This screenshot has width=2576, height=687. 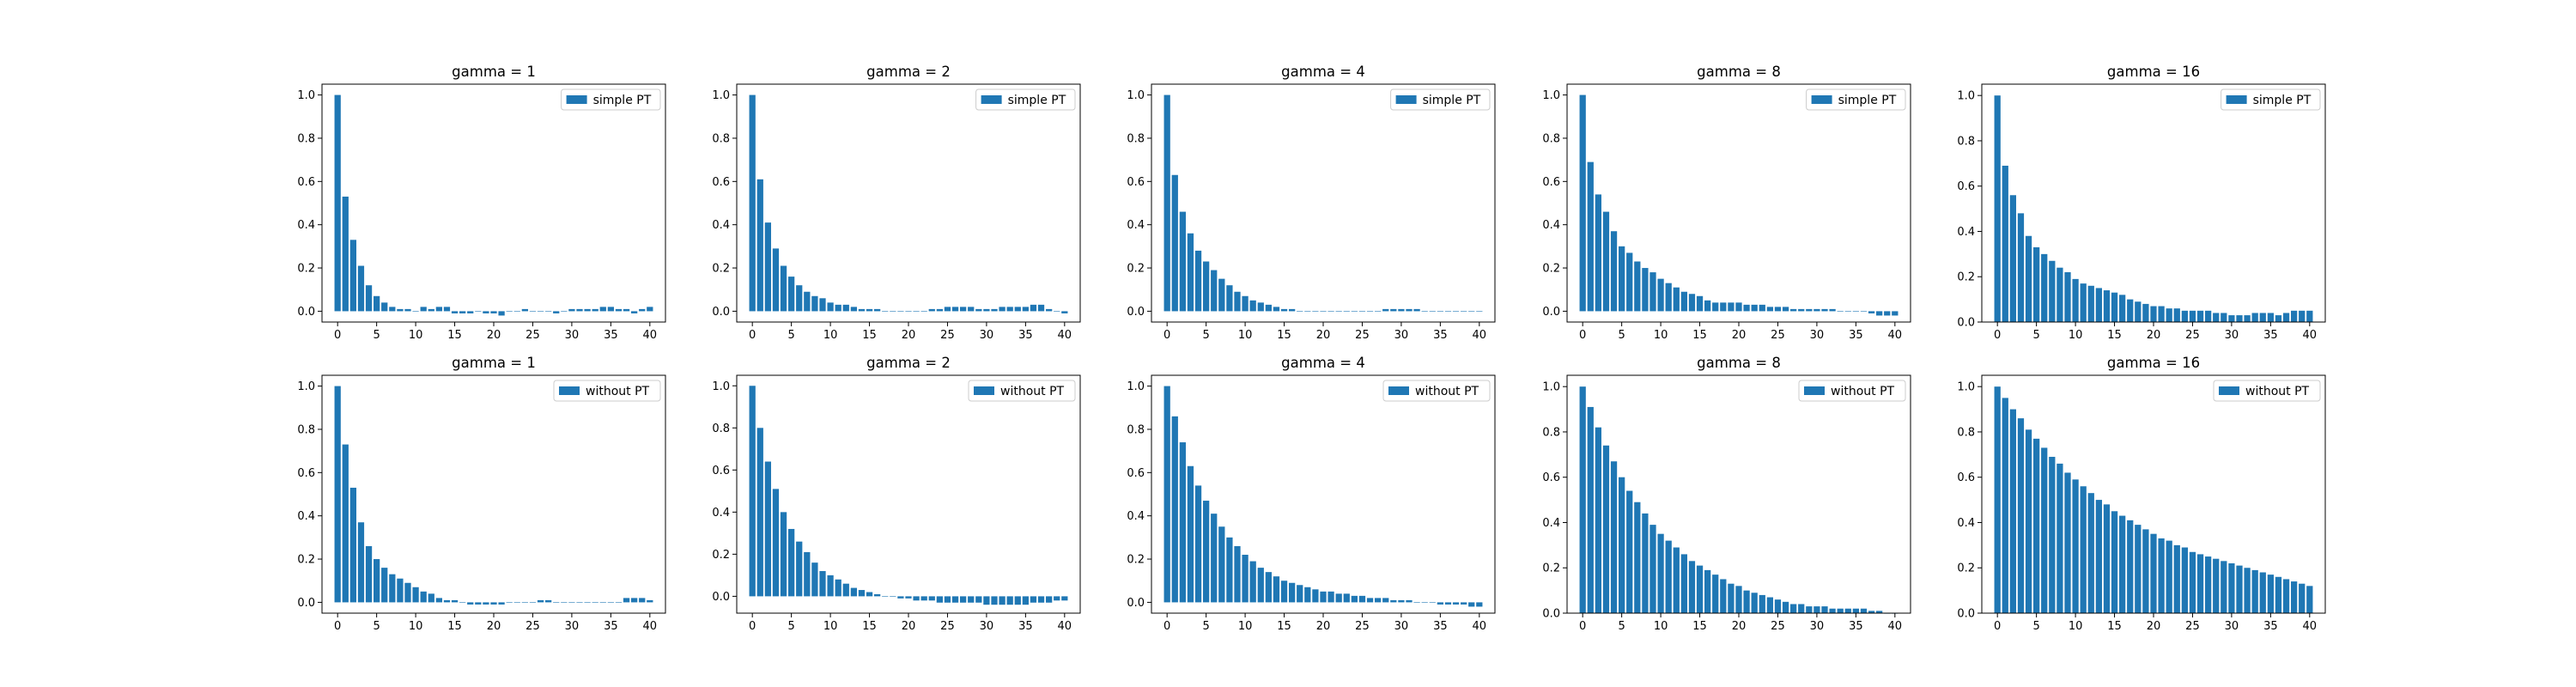 I want to click on x-tick-label: 20, so click(x=909, y=335).